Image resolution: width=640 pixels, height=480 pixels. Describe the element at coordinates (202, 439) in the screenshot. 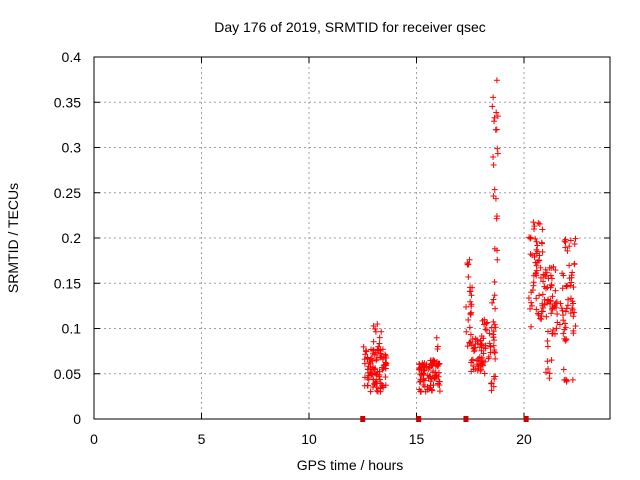

I see `x-tick-label: 5` at that location.